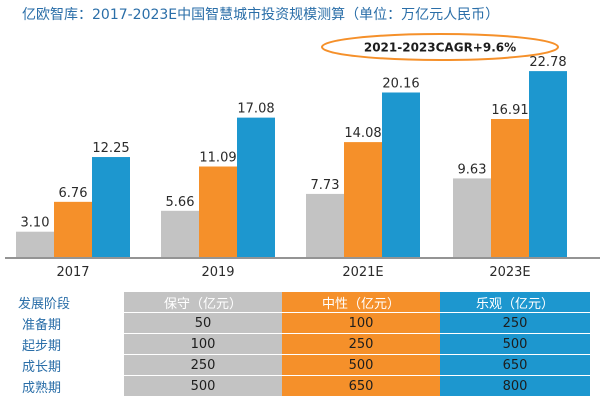 The width and height of the screenshot is (600, 400). What do you see at coordinates (361, 344) in the screenshot?
I see `neutral-value: 250` at bounding box center [361, 344].